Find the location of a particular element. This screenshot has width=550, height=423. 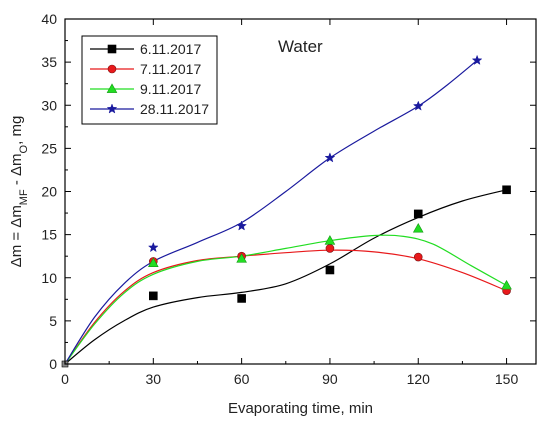

legend-marker-28.11.2017 is located at coordinates (112, 108).